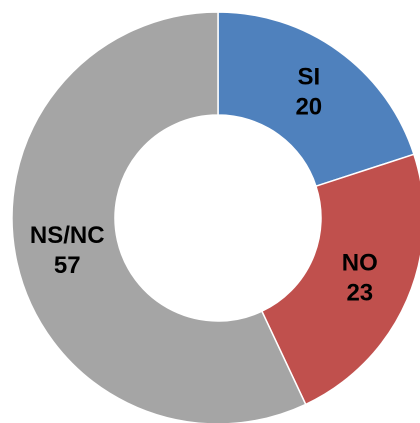 The image size is (420, 423). What do you see at coordinates (308, 76) in the screenshot?
I see `slice-label: SI` at bounding box center [308, 76].